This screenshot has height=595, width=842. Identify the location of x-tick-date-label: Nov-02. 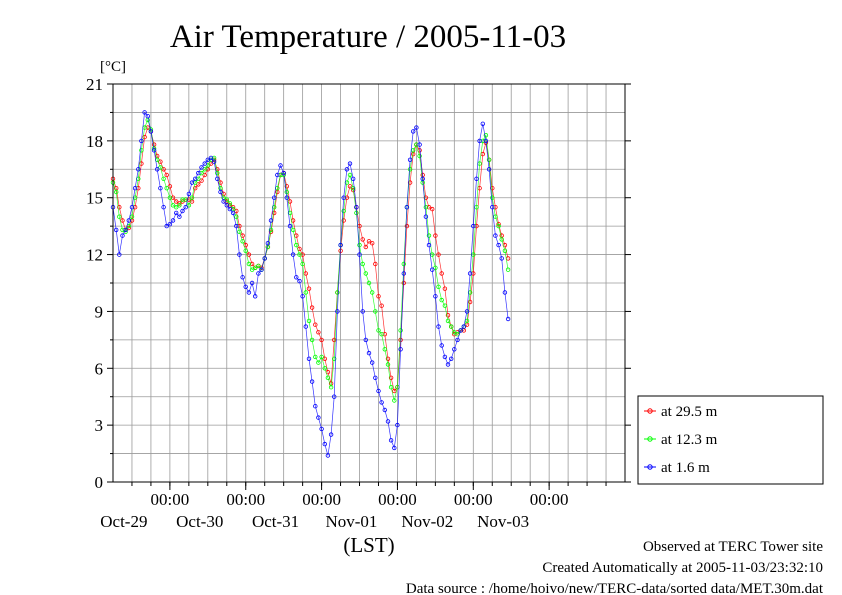
(427, 521).